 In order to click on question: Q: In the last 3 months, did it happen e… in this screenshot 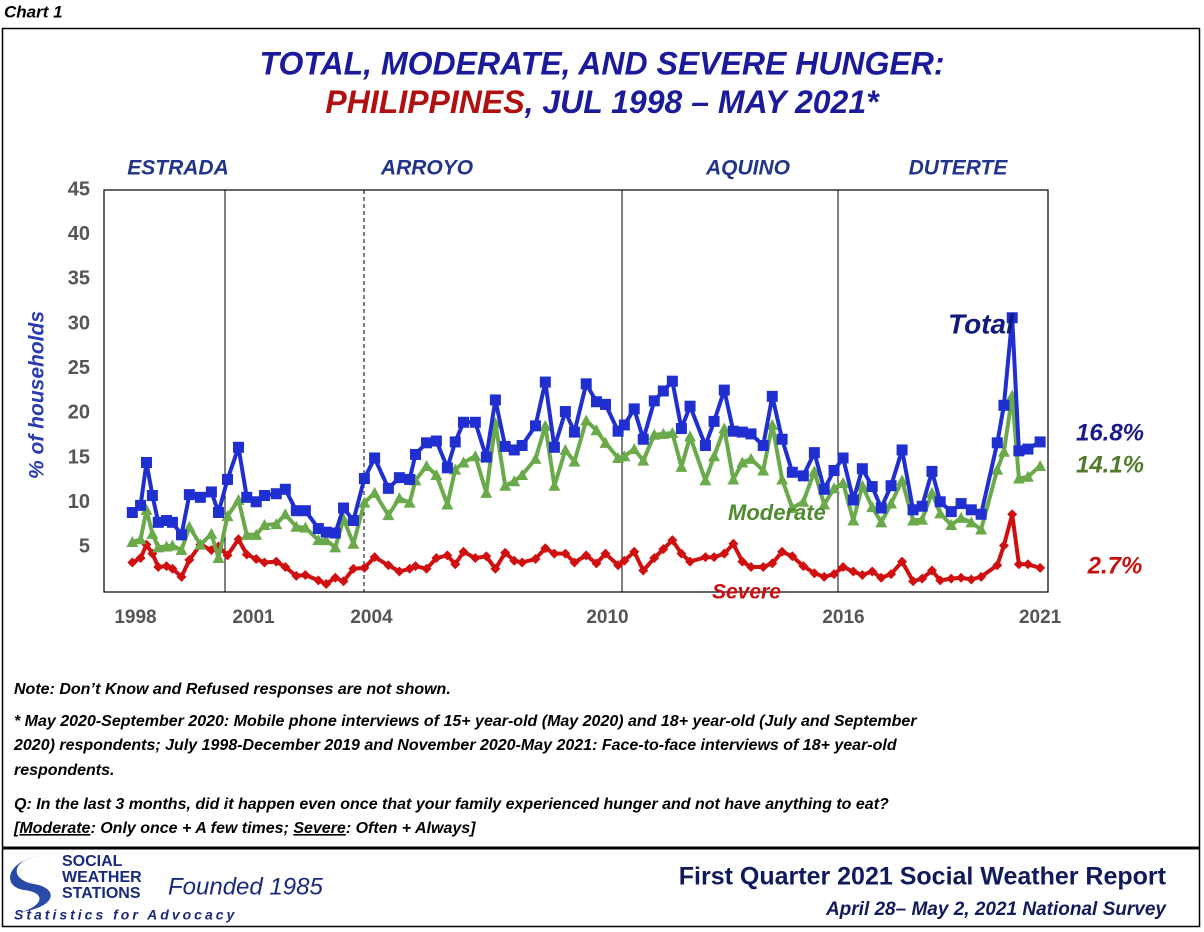, I will do `click(451, 804)`.